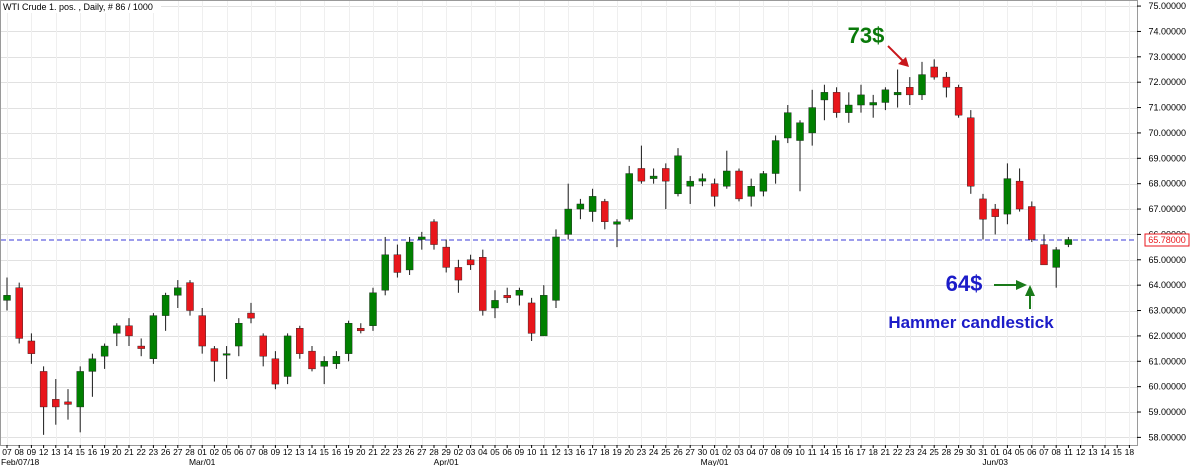 Image resolution: width=1200 pixels, height=466 pixels. Describe the element at coordinates (1167, 158) in the screenshot. I see `y-tick-label: 69.00000` at that location.